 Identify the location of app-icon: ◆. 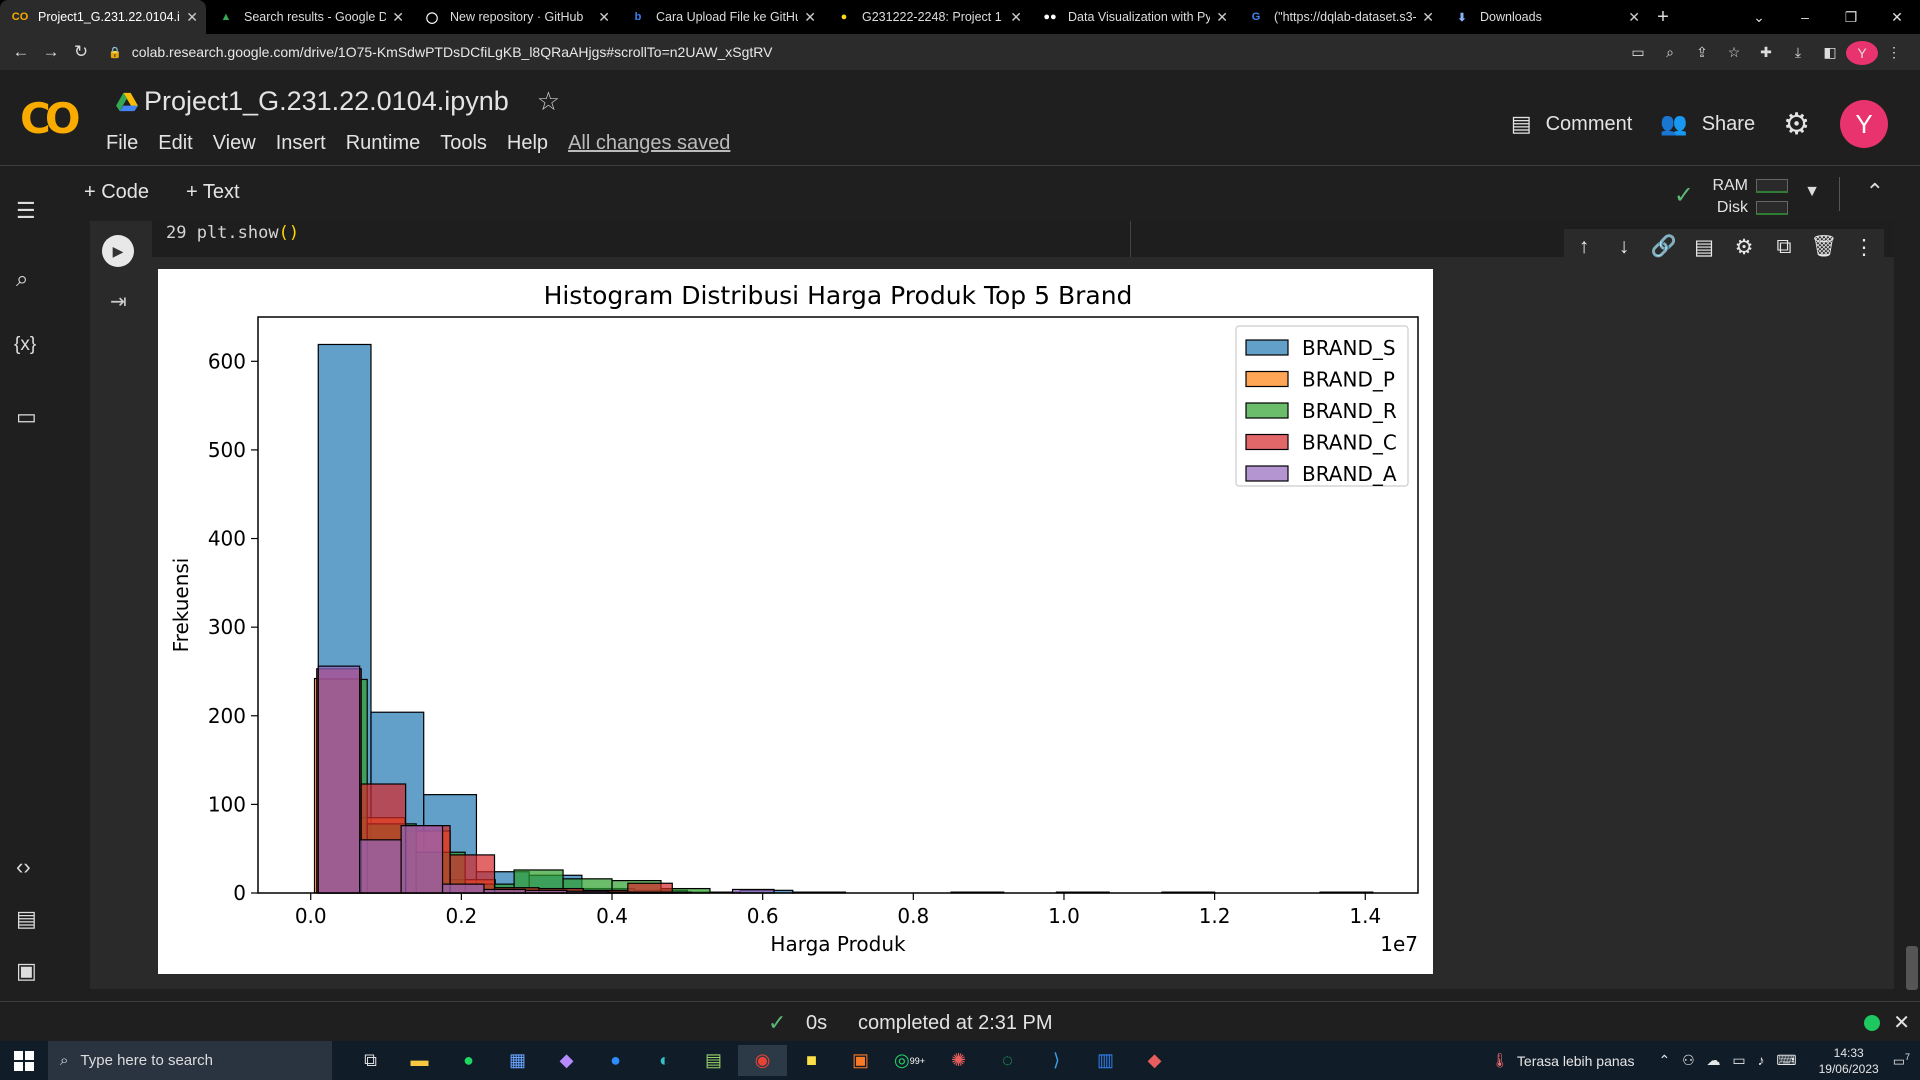
(566, 1060).